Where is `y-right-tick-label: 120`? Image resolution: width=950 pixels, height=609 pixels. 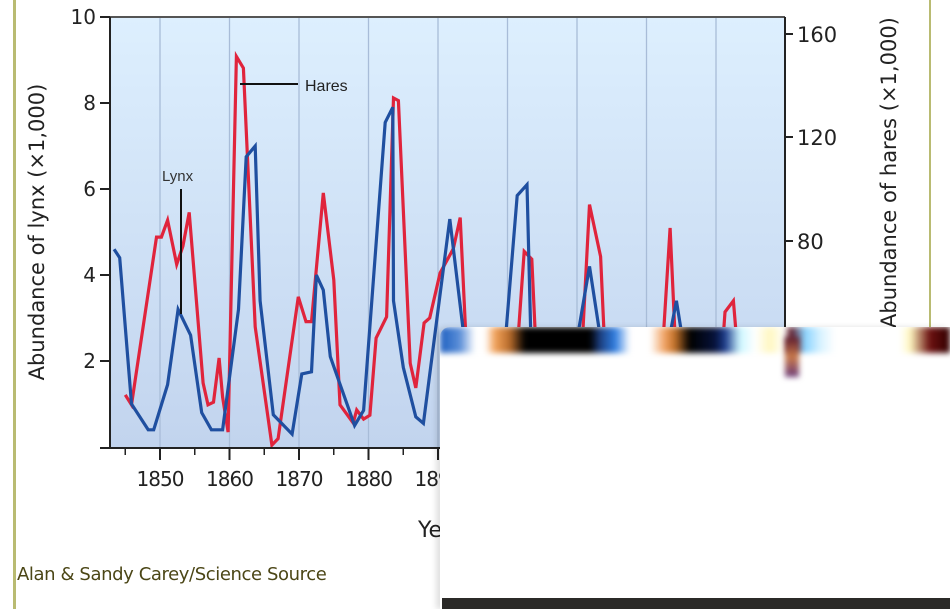 y-right-tick-label: 120 is located at coordinates (817, 138).